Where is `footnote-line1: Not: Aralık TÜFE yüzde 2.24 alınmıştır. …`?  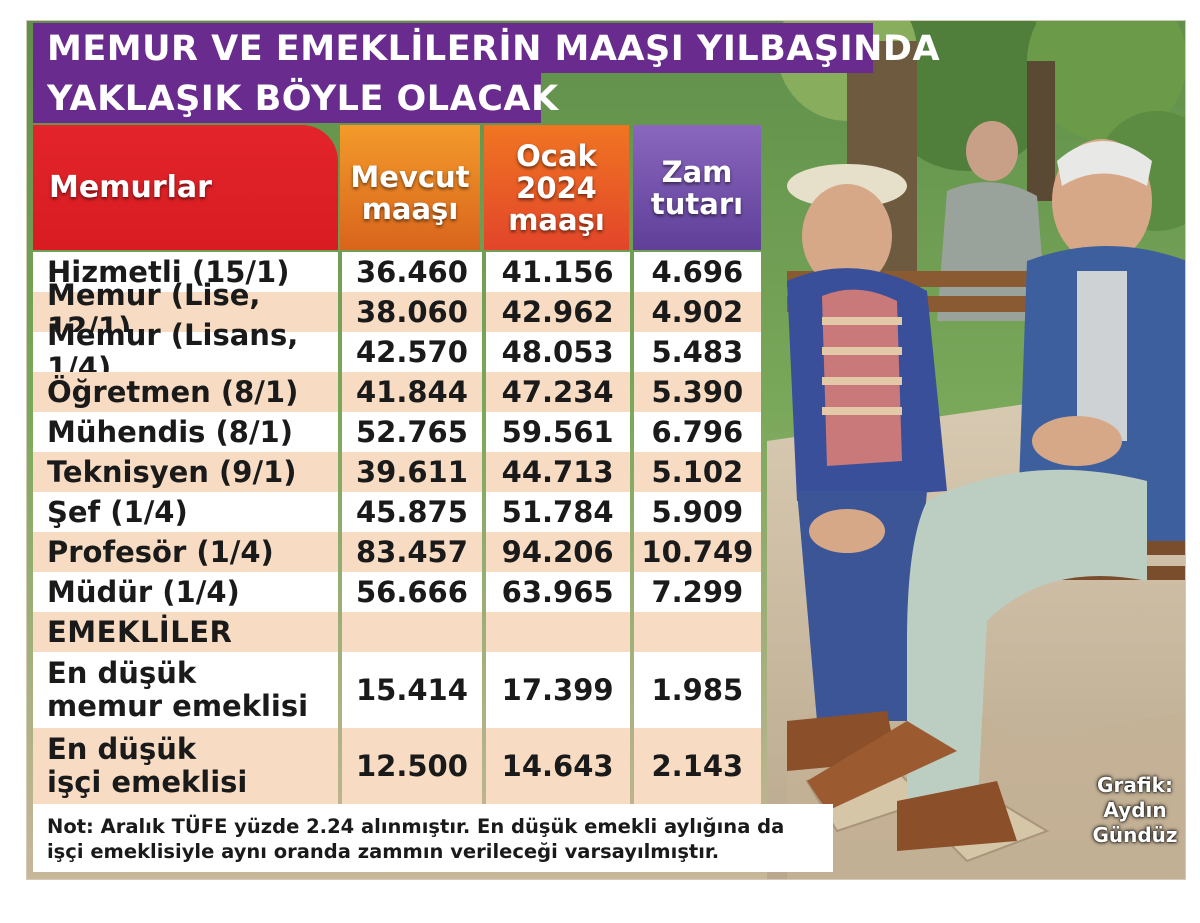 footnote-line1: Not: Aralık TÜFE yüzde 2.24 alınmıştır. … is located at coordinates (416, 826).